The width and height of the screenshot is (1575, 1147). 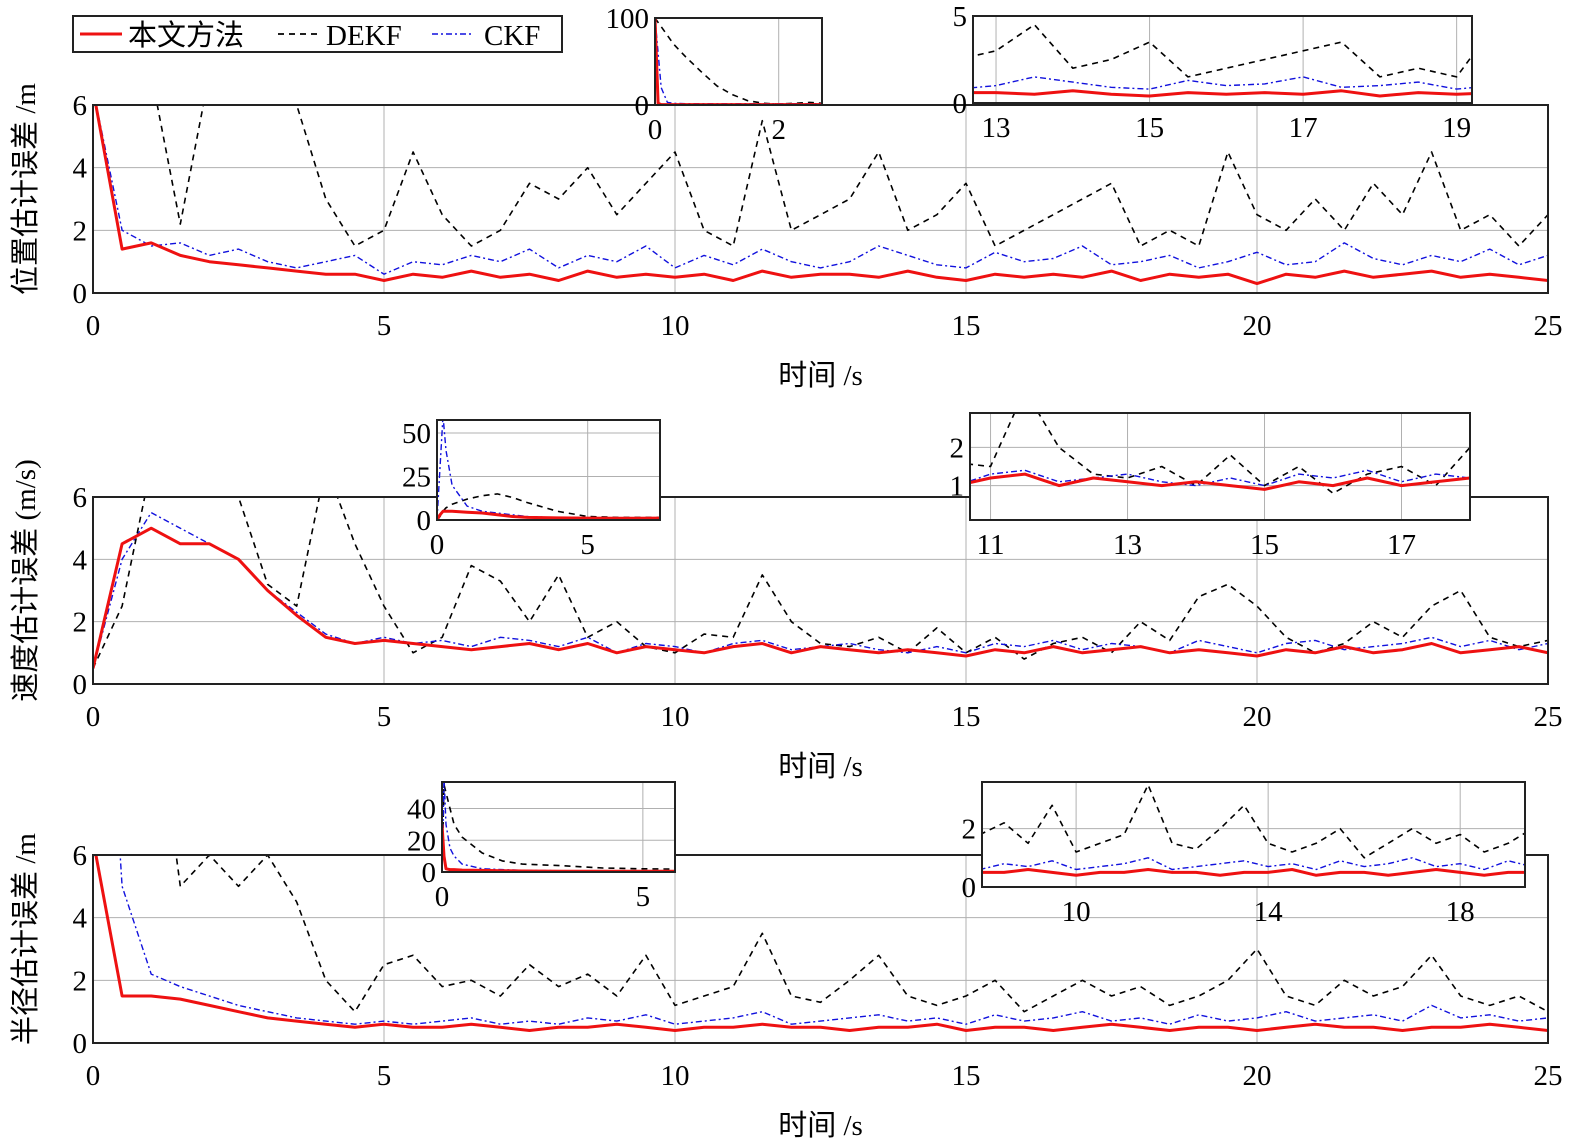 I want to click on y-axis-label: 位置估计误差 /m, so click(x=25, y=189).